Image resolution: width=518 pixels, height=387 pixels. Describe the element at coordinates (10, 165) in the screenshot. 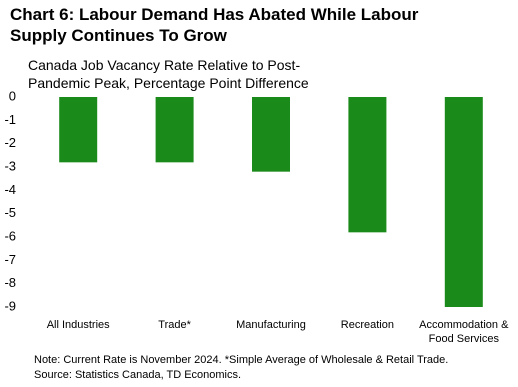

I see `y-tick-label: -3` at that location.